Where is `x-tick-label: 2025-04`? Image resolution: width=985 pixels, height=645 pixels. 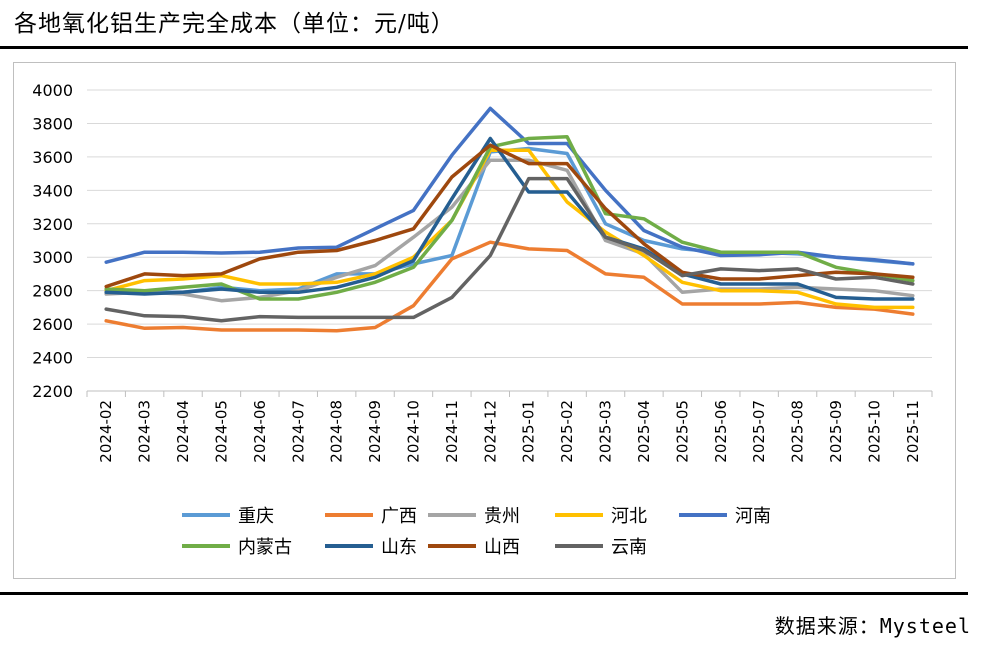
x-tick-label: 2025-04 is located at coordinates (644, 431).